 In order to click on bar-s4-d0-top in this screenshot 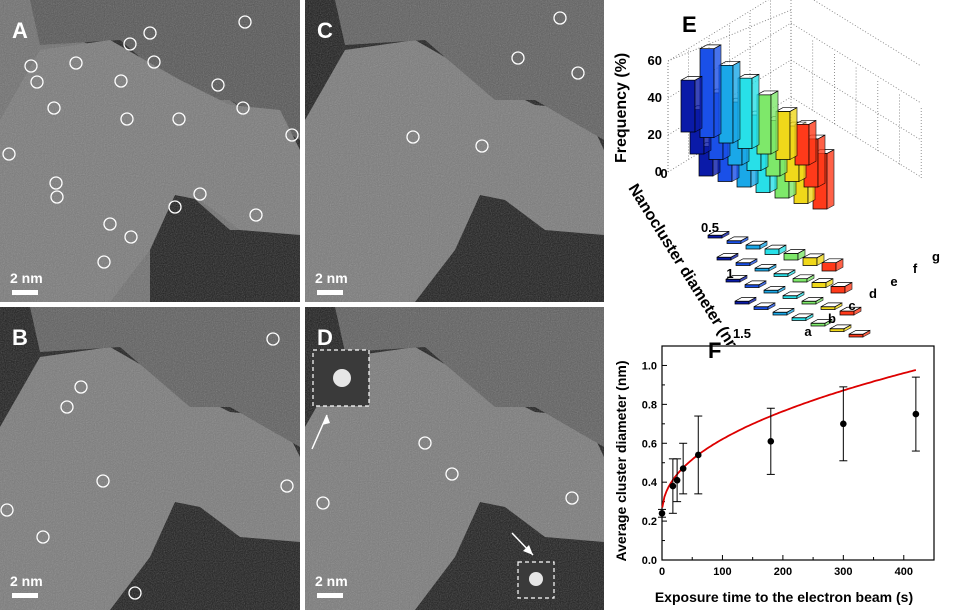, I will do `click(767, 93)`.